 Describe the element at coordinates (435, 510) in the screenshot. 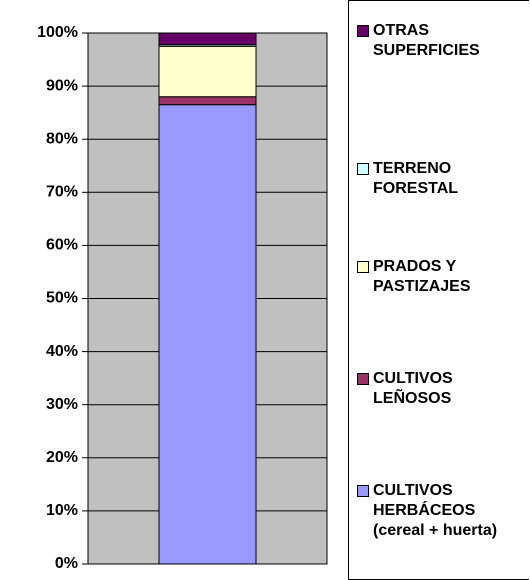

I see `legend-label: CULTIVOS HERBÁCEOS (cereal + huerta)` at that location.